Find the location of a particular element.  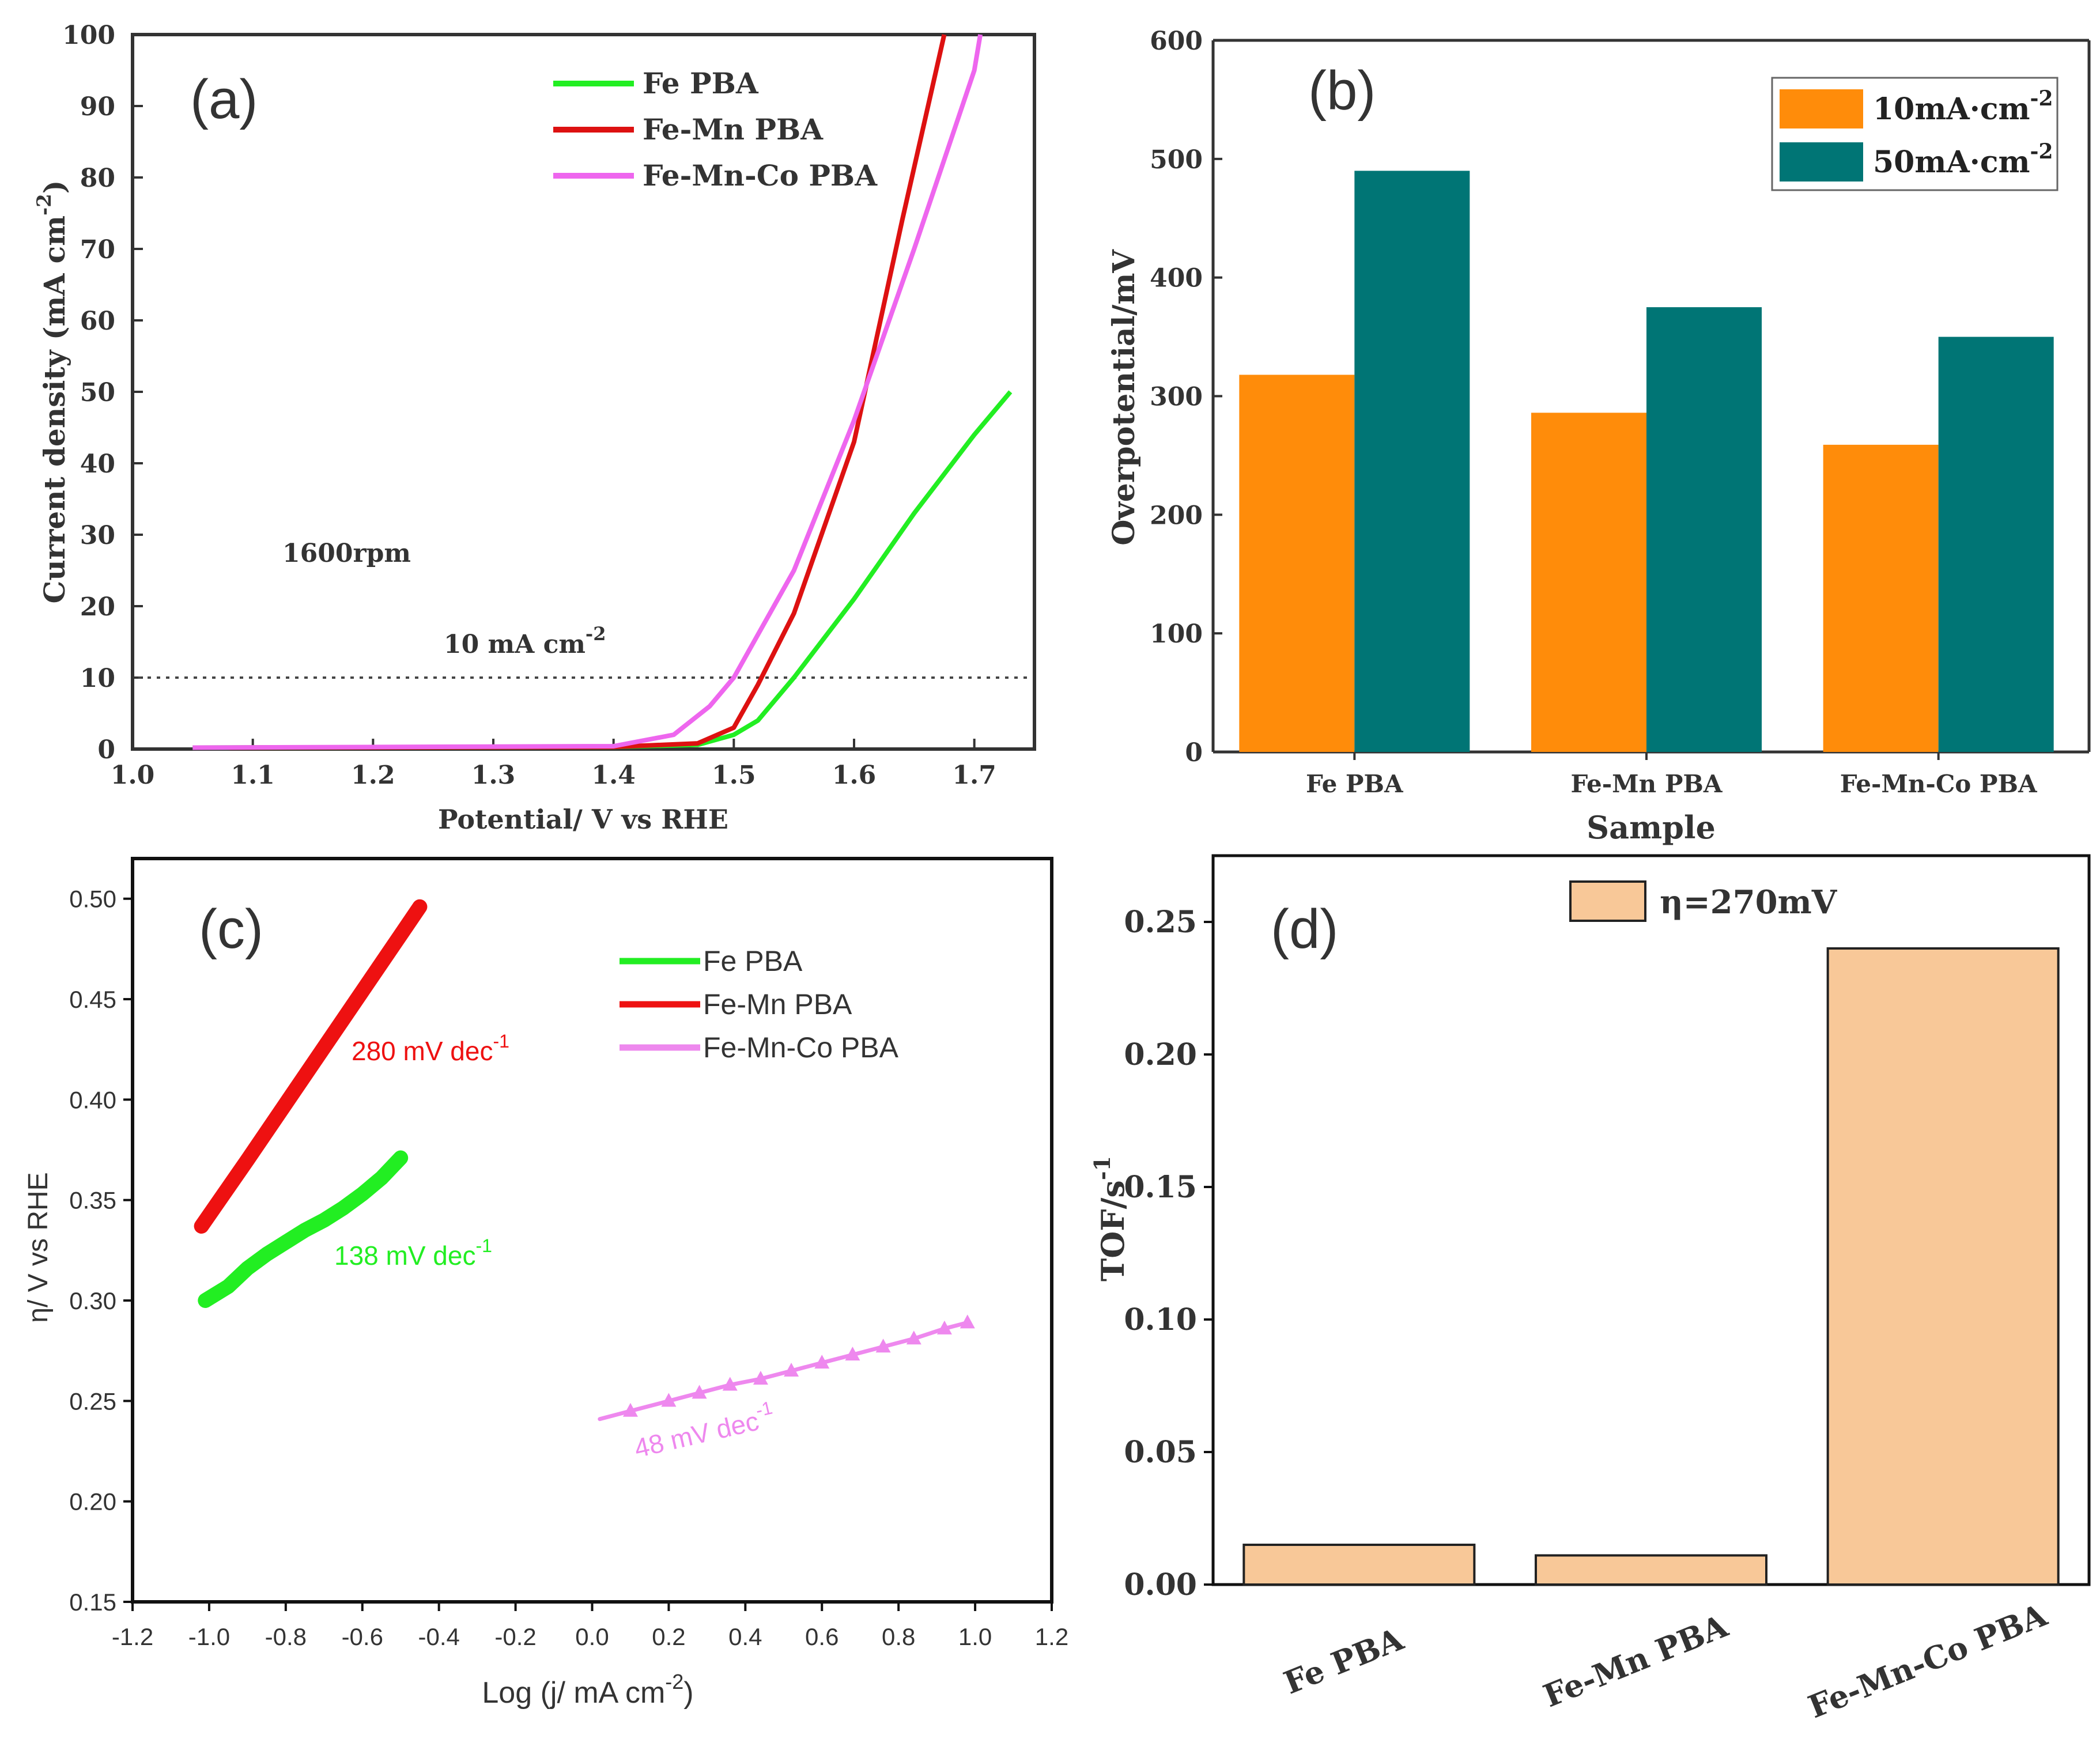

panel-a-y-tick-label: 60 is located at coordinates (97, 321).